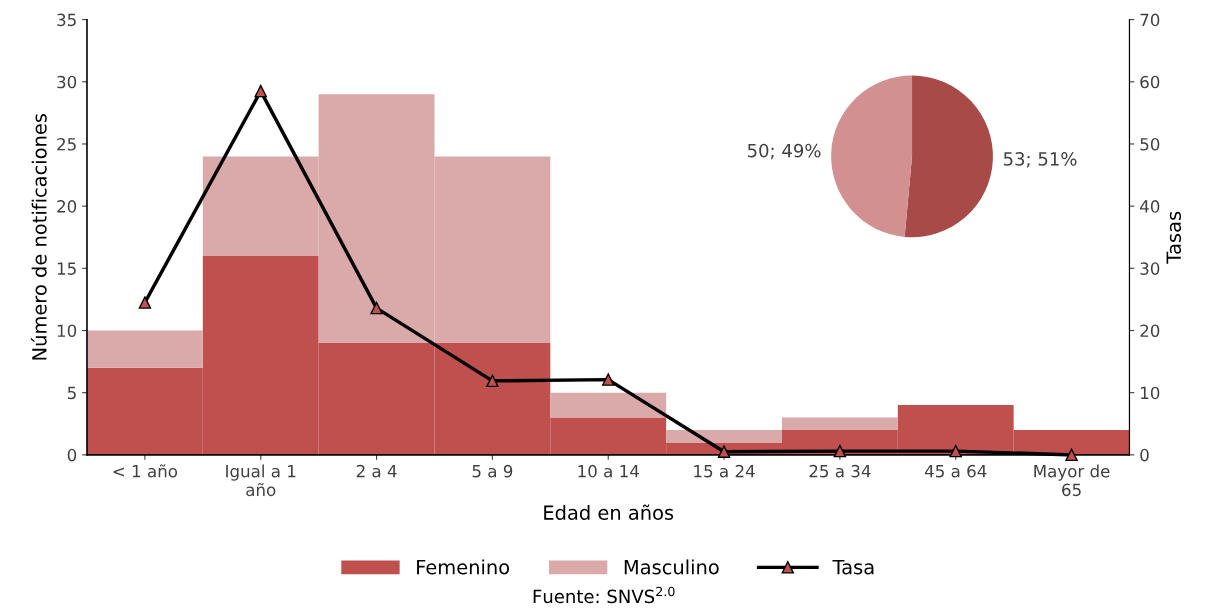 Image resolution: width=1208 pixels, height=613 pixels. Describe the element at coordinates (463, 567) in the screenshot. I see `legend-label: Femenino` at that location.